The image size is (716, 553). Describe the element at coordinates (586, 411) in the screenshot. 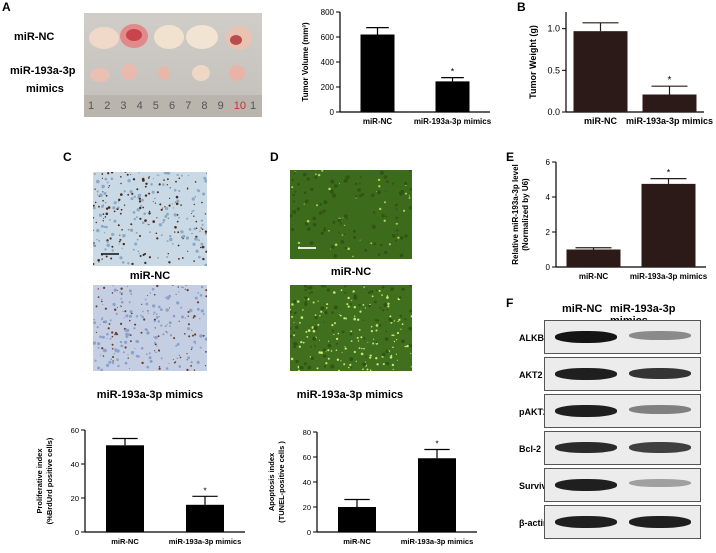

I see `blot-band` at that location.